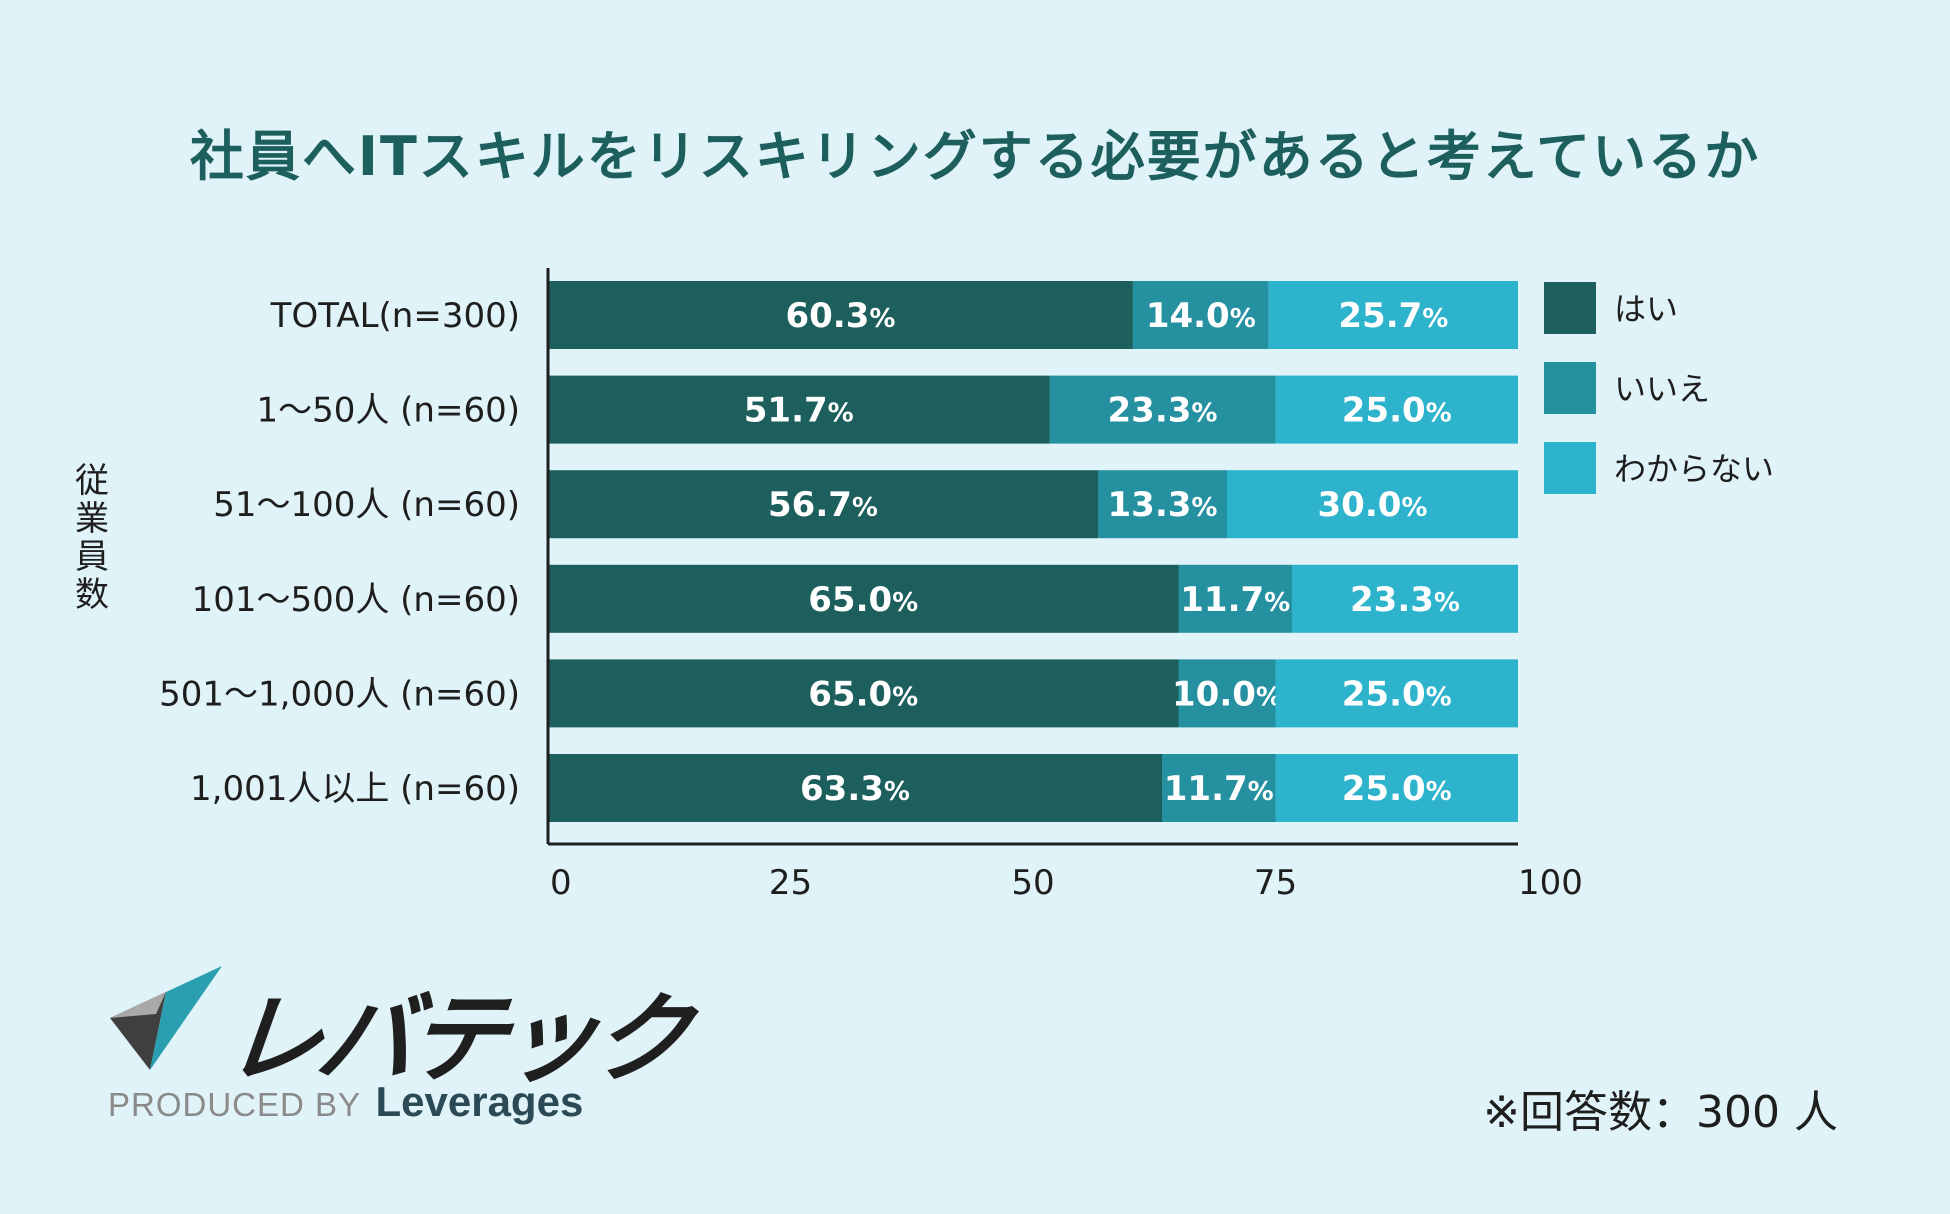 This screenshot has height=1214, width=1950. Describe the element at coordinates (339, 694) in the screenshot. I see `category-label: 501〜1,000人 (n=60)` at that location.